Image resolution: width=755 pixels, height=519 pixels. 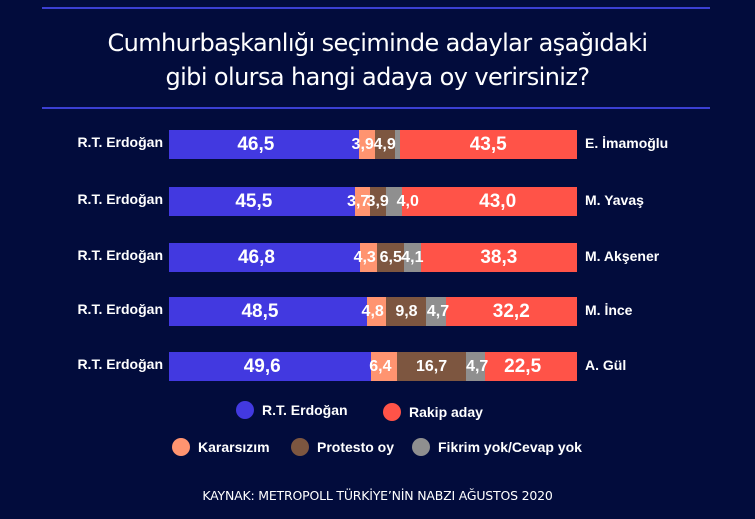 I want to click on legend-item-protesto: Protesto oy, so click(x=342, y=447).